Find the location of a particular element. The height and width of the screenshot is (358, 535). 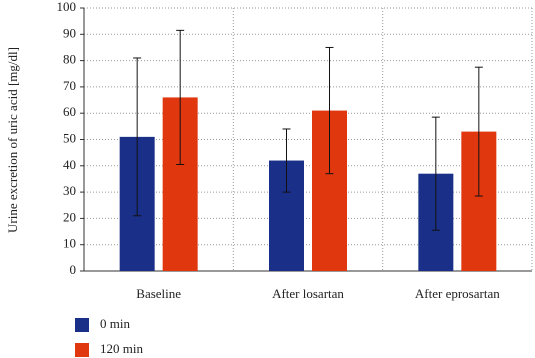

y-tick-label: 10 is located at coordinates (69, 243).